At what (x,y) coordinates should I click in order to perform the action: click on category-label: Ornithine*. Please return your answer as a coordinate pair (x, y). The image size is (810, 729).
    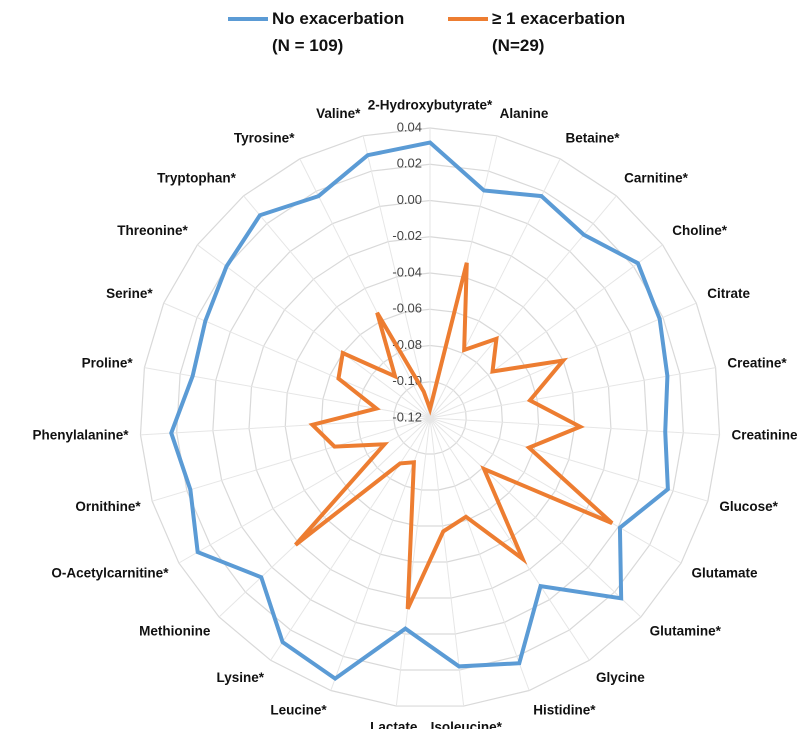
    Looking at the image, I should click on (108, 506).